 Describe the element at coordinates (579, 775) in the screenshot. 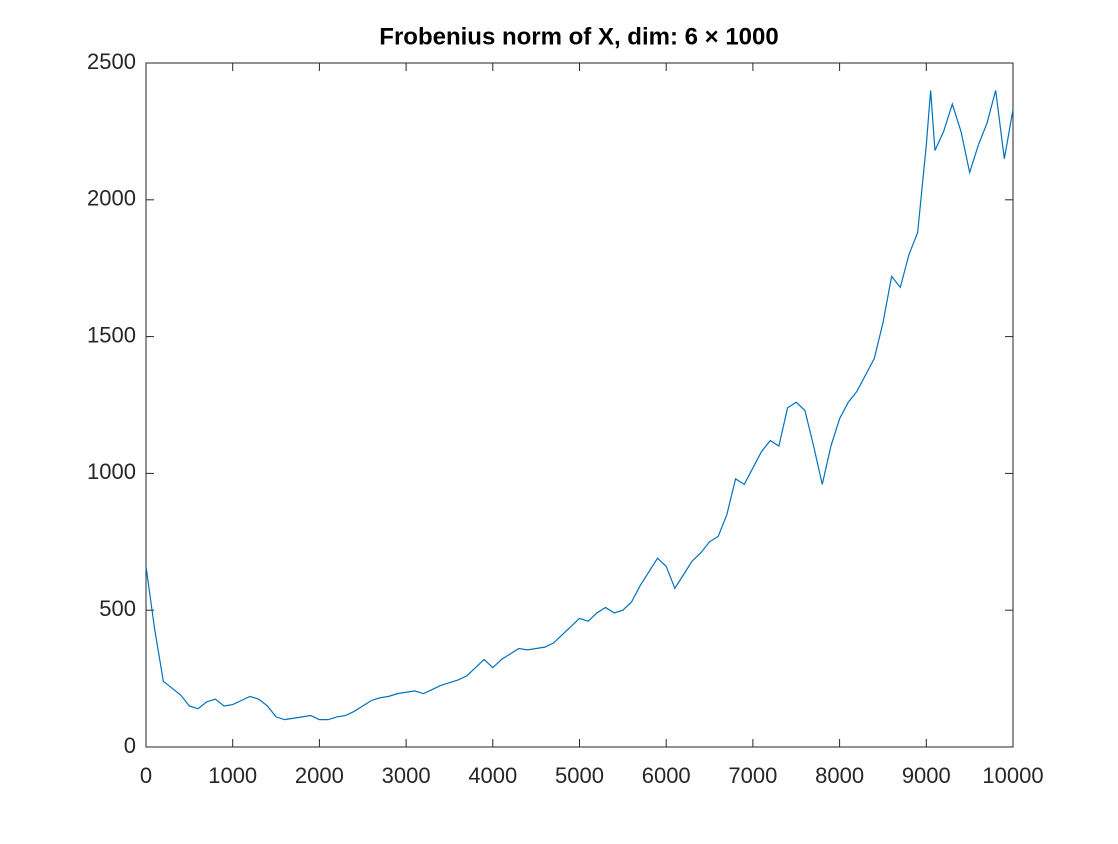

I see `x-tick-label: 5000` at that location.